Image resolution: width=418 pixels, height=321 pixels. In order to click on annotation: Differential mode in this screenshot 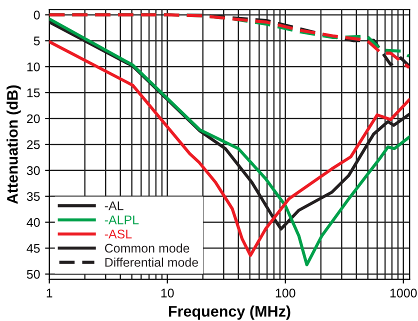, I will do `click(151, 262)`.